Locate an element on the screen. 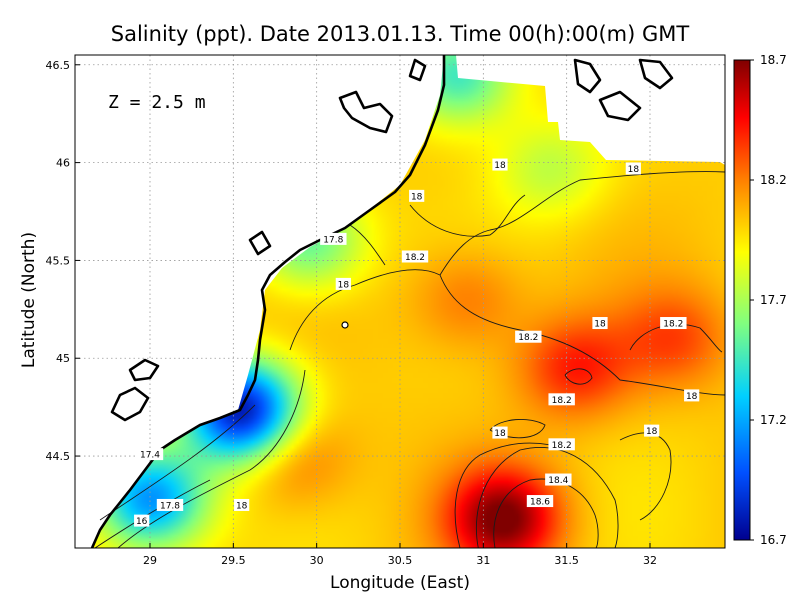 The image size is (800, 600). contour-label: 16 is located at coordinates (142, 520).